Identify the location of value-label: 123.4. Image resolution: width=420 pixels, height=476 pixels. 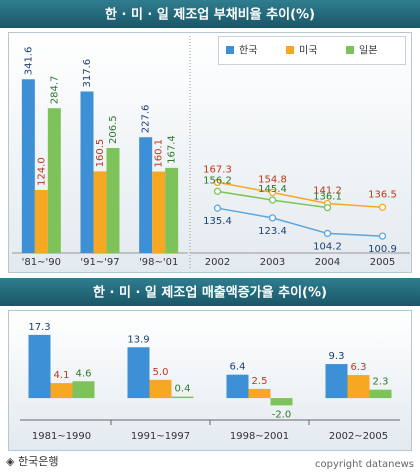
(272, 231).